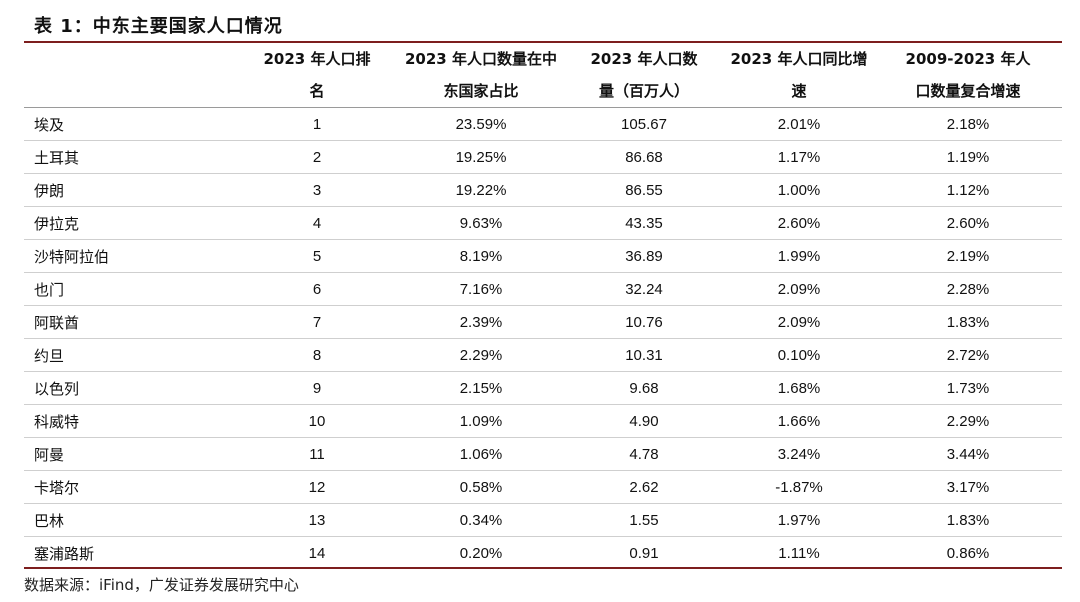  What do you see at coordinates (481, 190) in the screenshot?
I see `value-cell: 19.22%` at bounding box center [481, 190].